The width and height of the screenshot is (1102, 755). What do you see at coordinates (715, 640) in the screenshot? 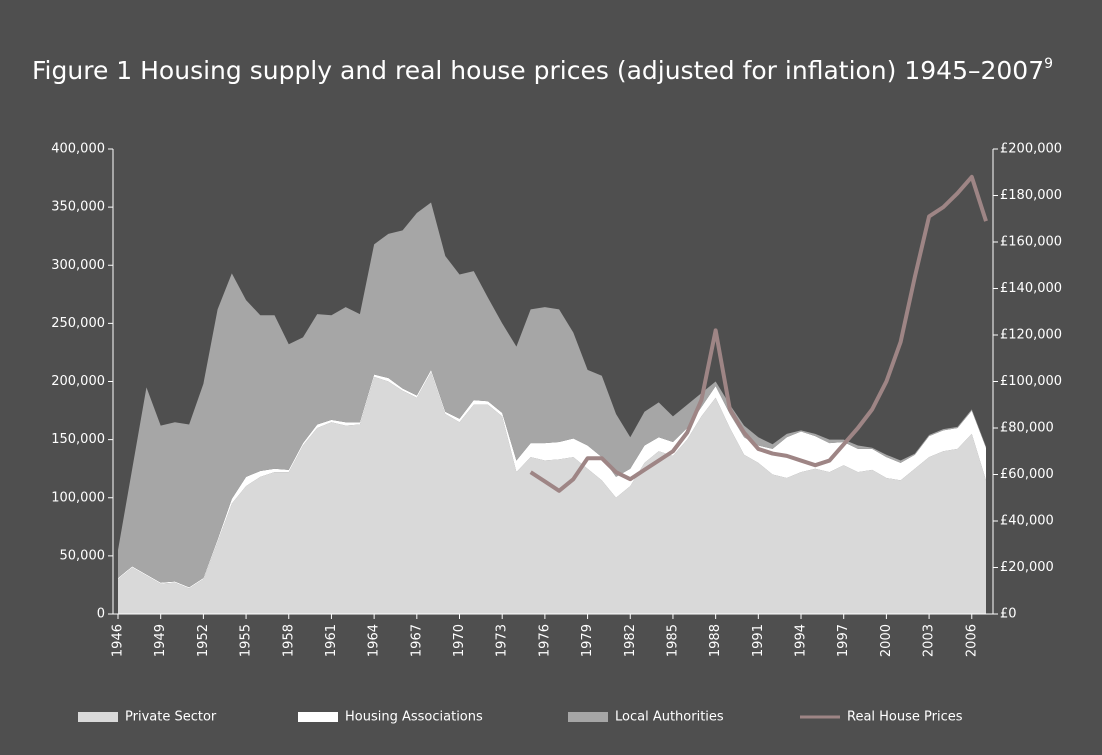
I see `x-tick-label: 1988` at bounding box center [715, 640].